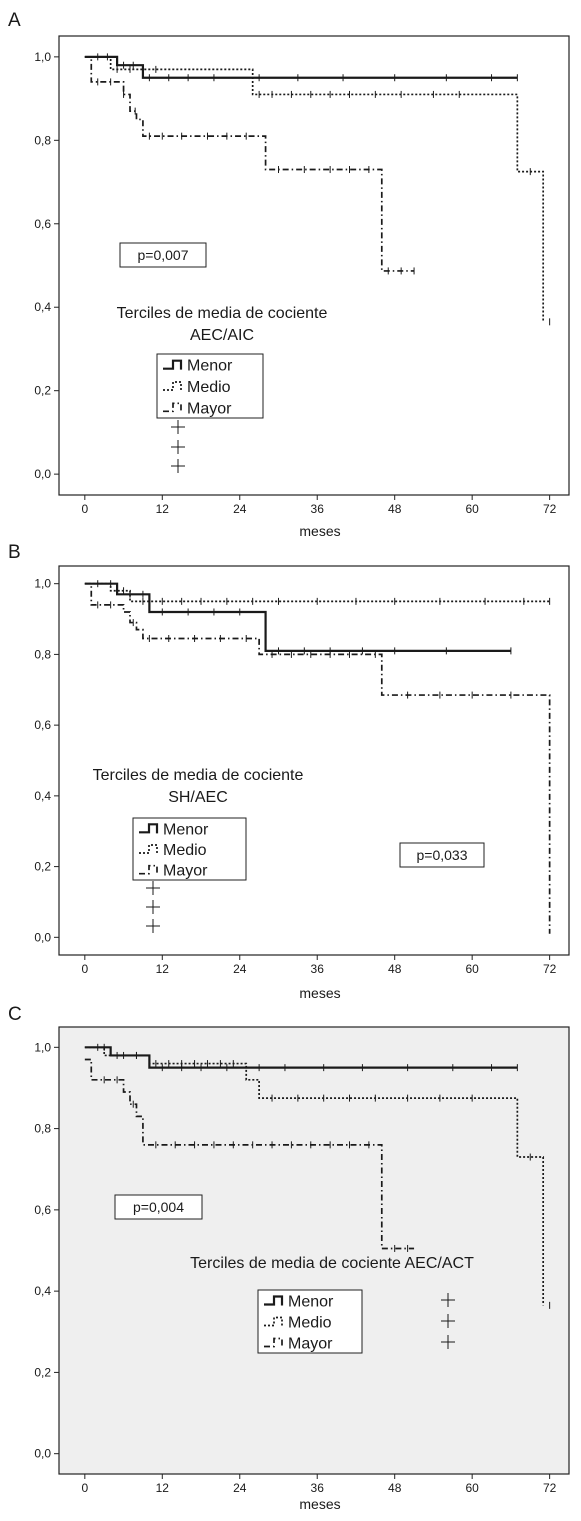  What do you see at coordinates (14, 552) in the screenshot?
I see `panel-letter: B` at bounding box center [14, 552].